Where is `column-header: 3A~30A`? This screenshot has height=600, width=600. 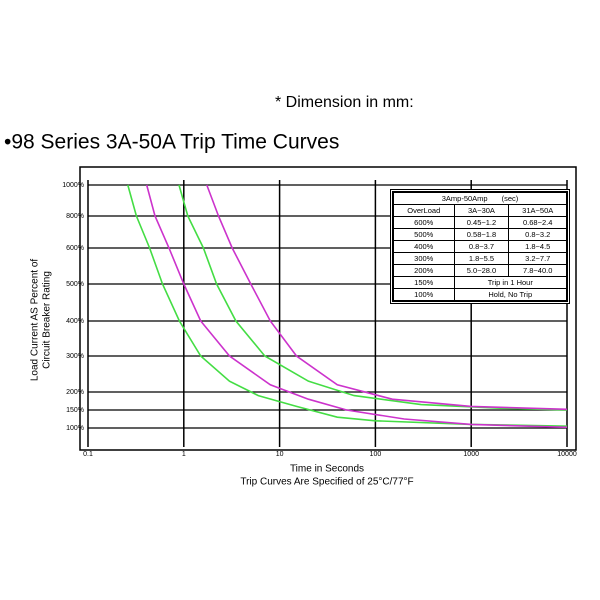
column-header: 3A~30A is located at coordinates (481, 210).